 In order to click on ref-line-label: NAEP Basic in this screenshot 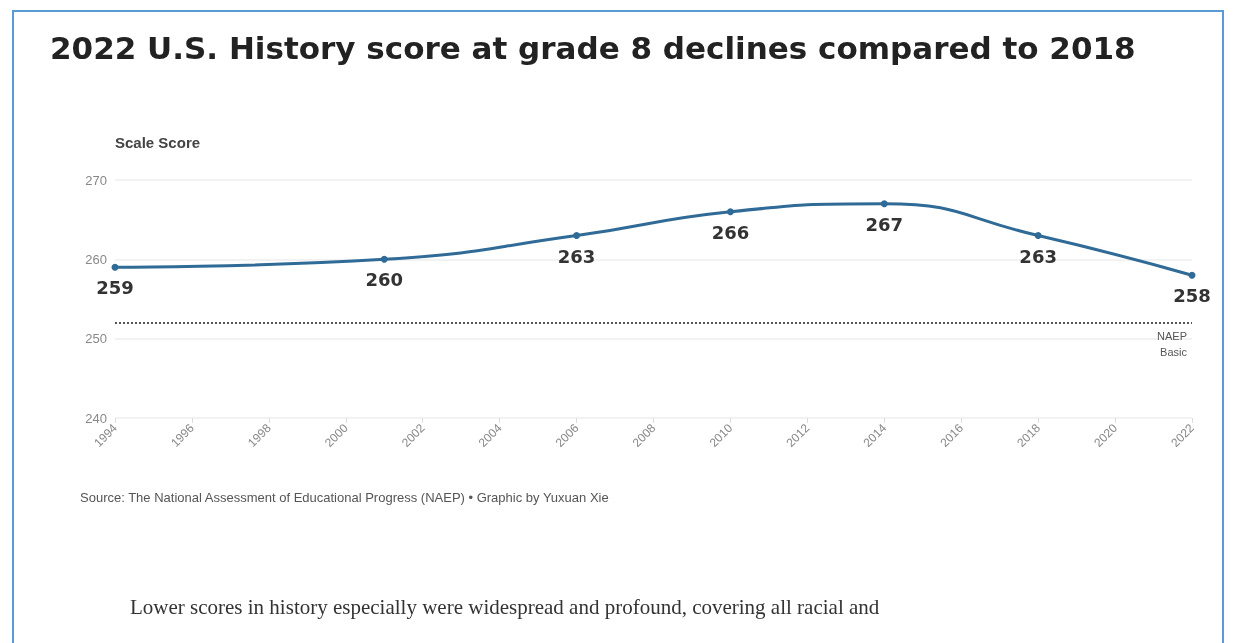, I will do `click(1172, 343)`.